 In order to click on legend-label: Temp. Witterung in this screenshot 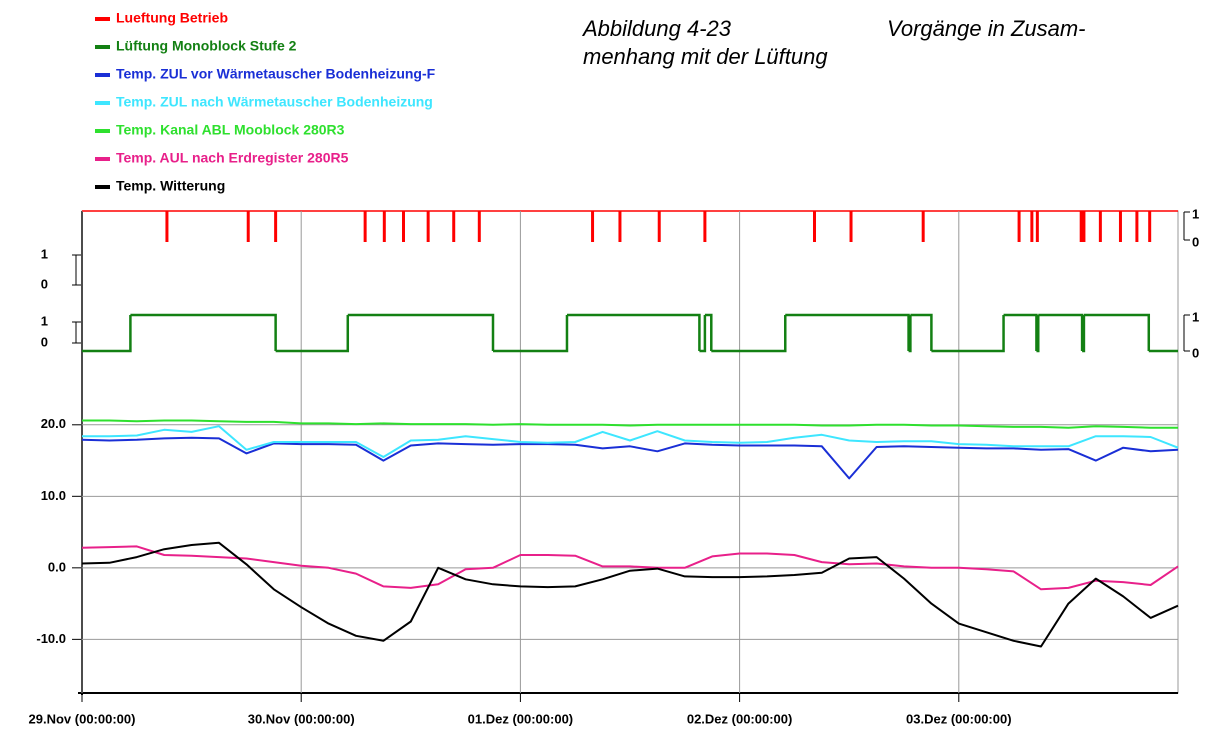, I will do `click(170, 186)`.